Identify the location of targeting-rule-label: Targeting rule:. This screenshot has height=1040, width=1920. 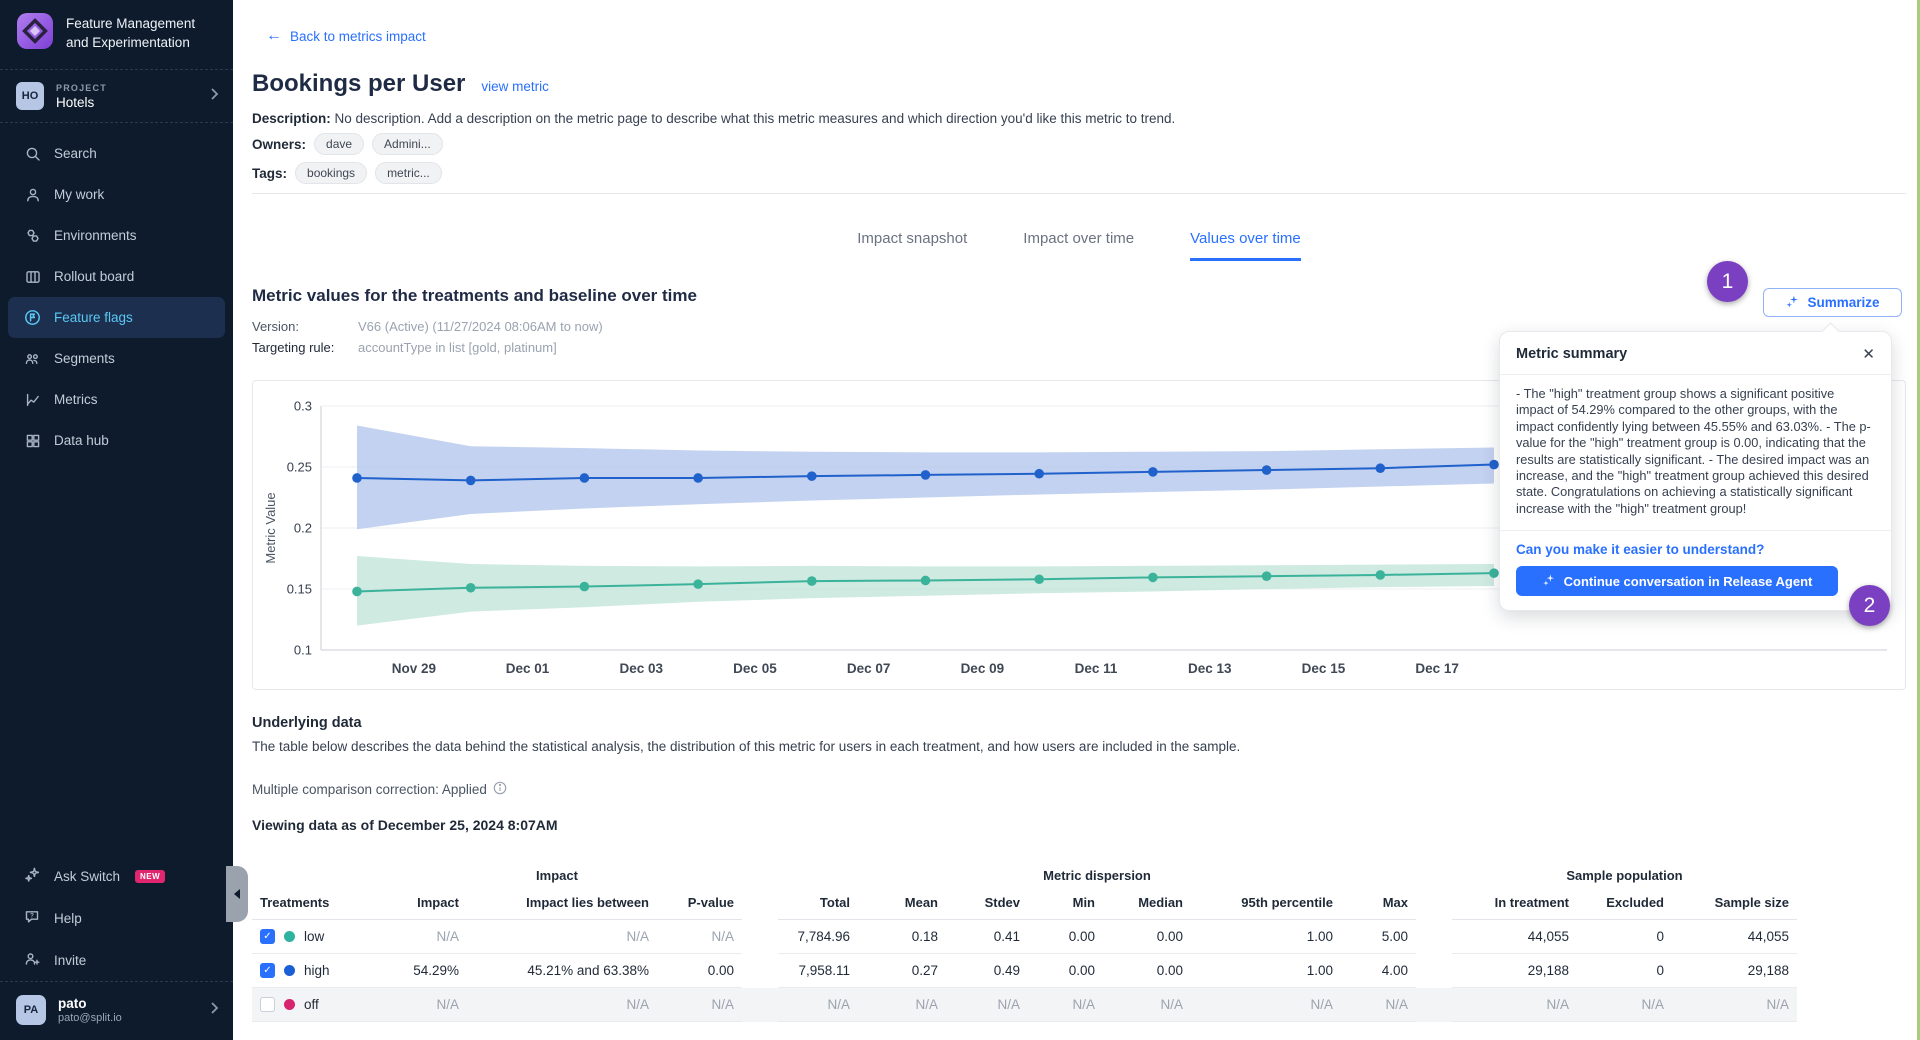
(293, 347).